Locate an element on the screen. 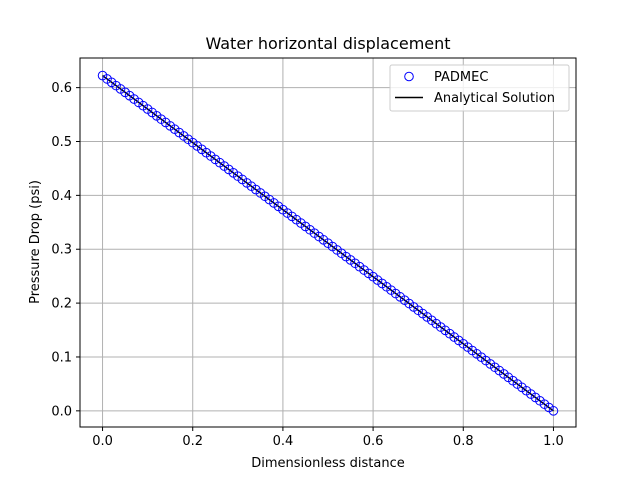 Image resolution: width=640 pixels, height=480 pixels. legend-label-padmec: PADMEC is located at coordinates (461, 77).